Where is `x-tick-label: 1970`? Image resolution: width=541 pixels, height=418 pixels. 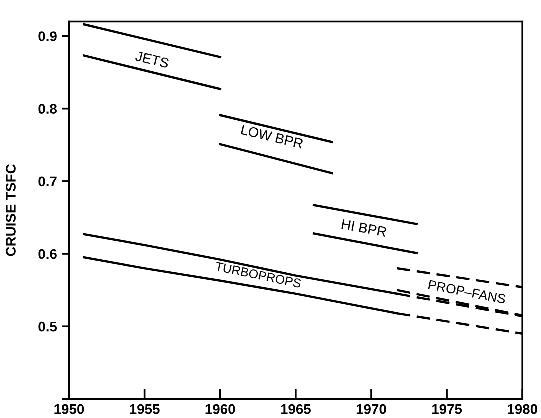 x-tick-label: 1970 is located at coordinates (371, 409).